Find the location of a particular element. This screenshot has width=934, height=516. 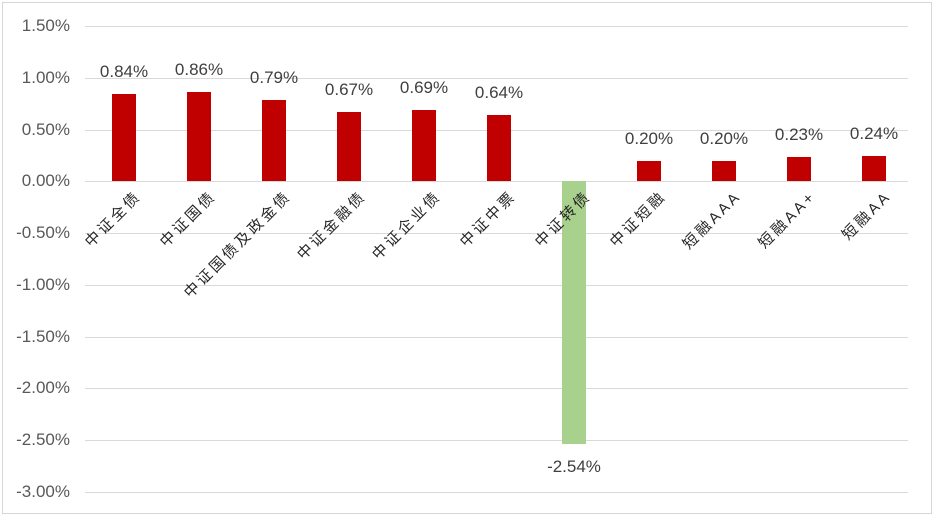

data-label: 0.24% is located at coordinates (874, 134).